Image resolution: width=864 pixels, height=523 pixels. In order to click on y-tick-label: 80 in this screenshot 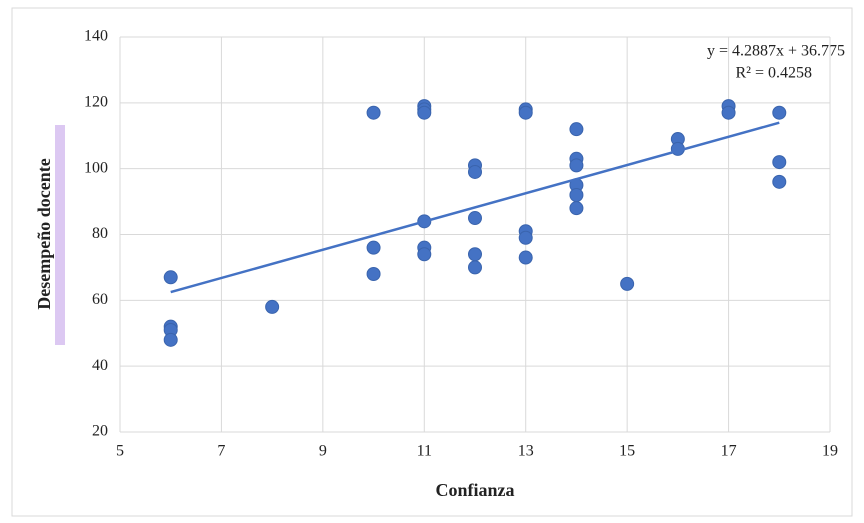, I will do `click(100, 233)`.